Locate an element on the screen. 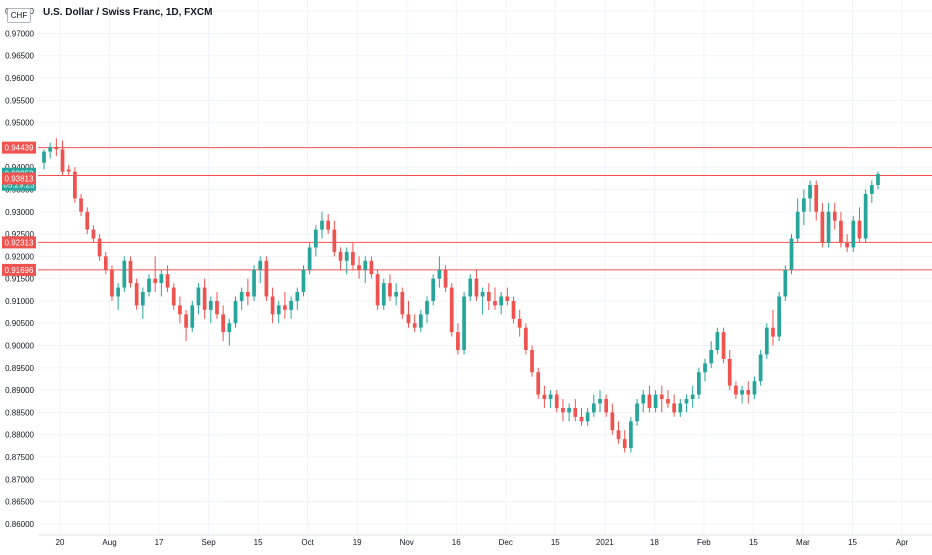 This screenshot has width=932, height=555. y-tick-label: 0.89000 is located at coordinates (19, 390).